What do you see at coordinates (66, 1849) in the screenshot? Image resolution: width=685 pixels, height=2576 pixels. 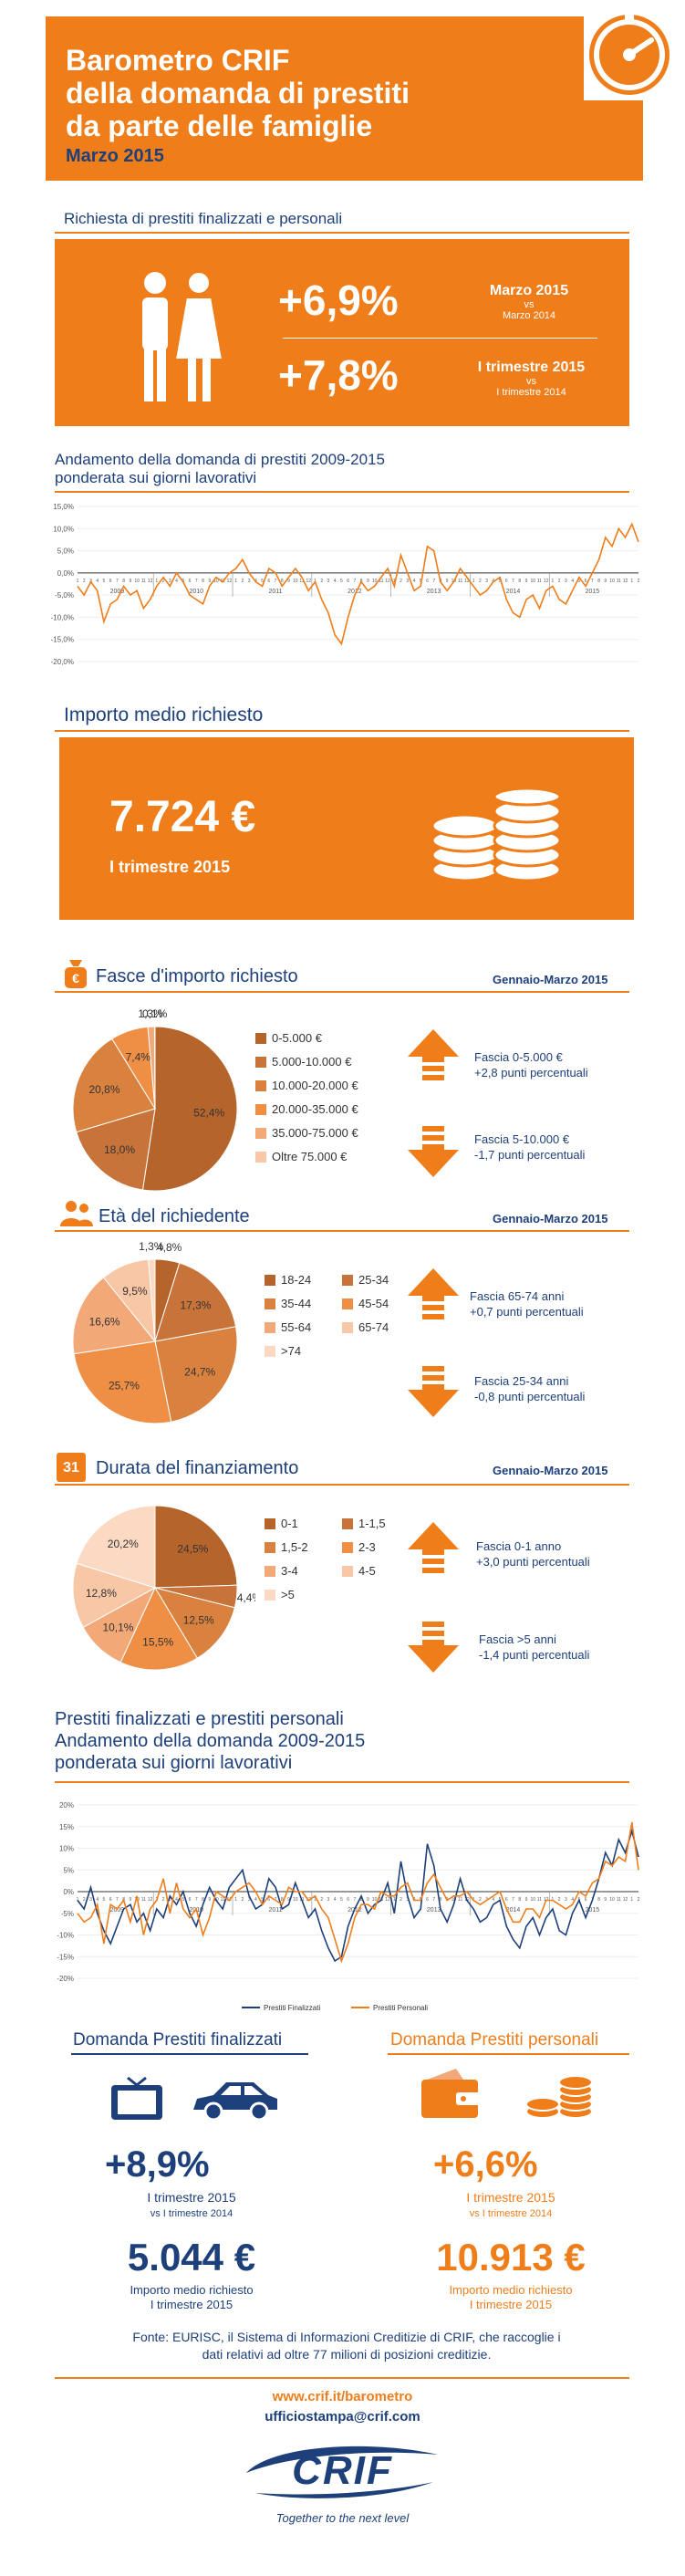 I see `y-tick-label: 10%` at bounding box center [66, 1849].